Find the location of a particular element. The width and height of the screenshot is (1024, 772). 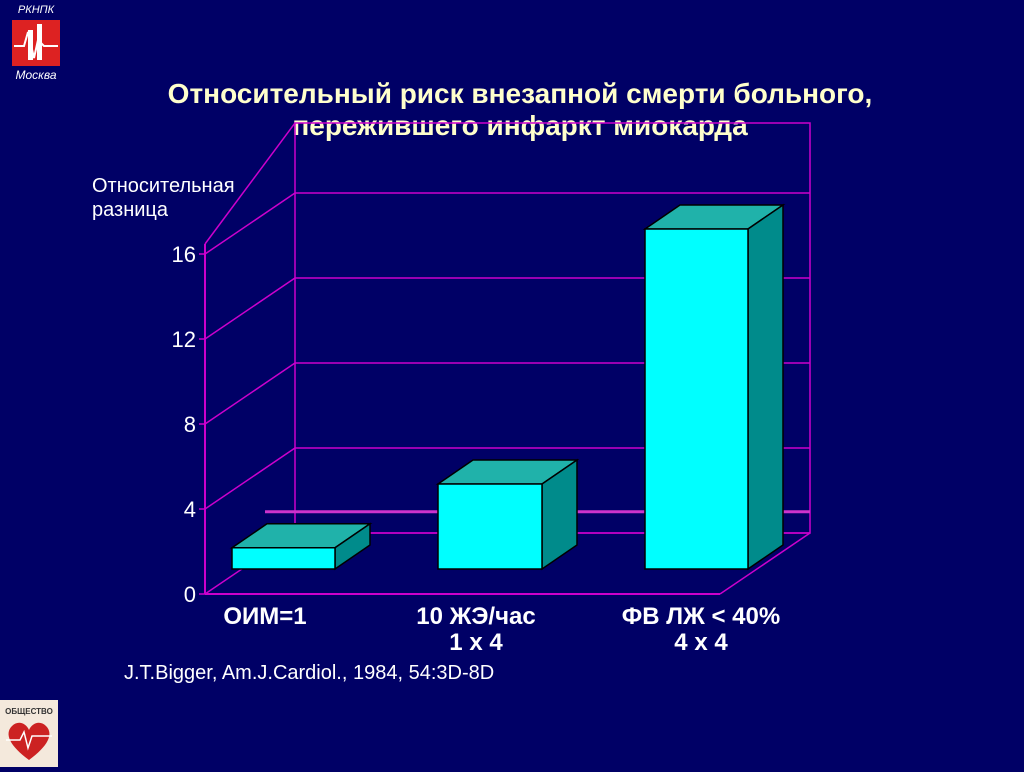

y-tick-label-0: 0 is located at coordinates (190, 594).